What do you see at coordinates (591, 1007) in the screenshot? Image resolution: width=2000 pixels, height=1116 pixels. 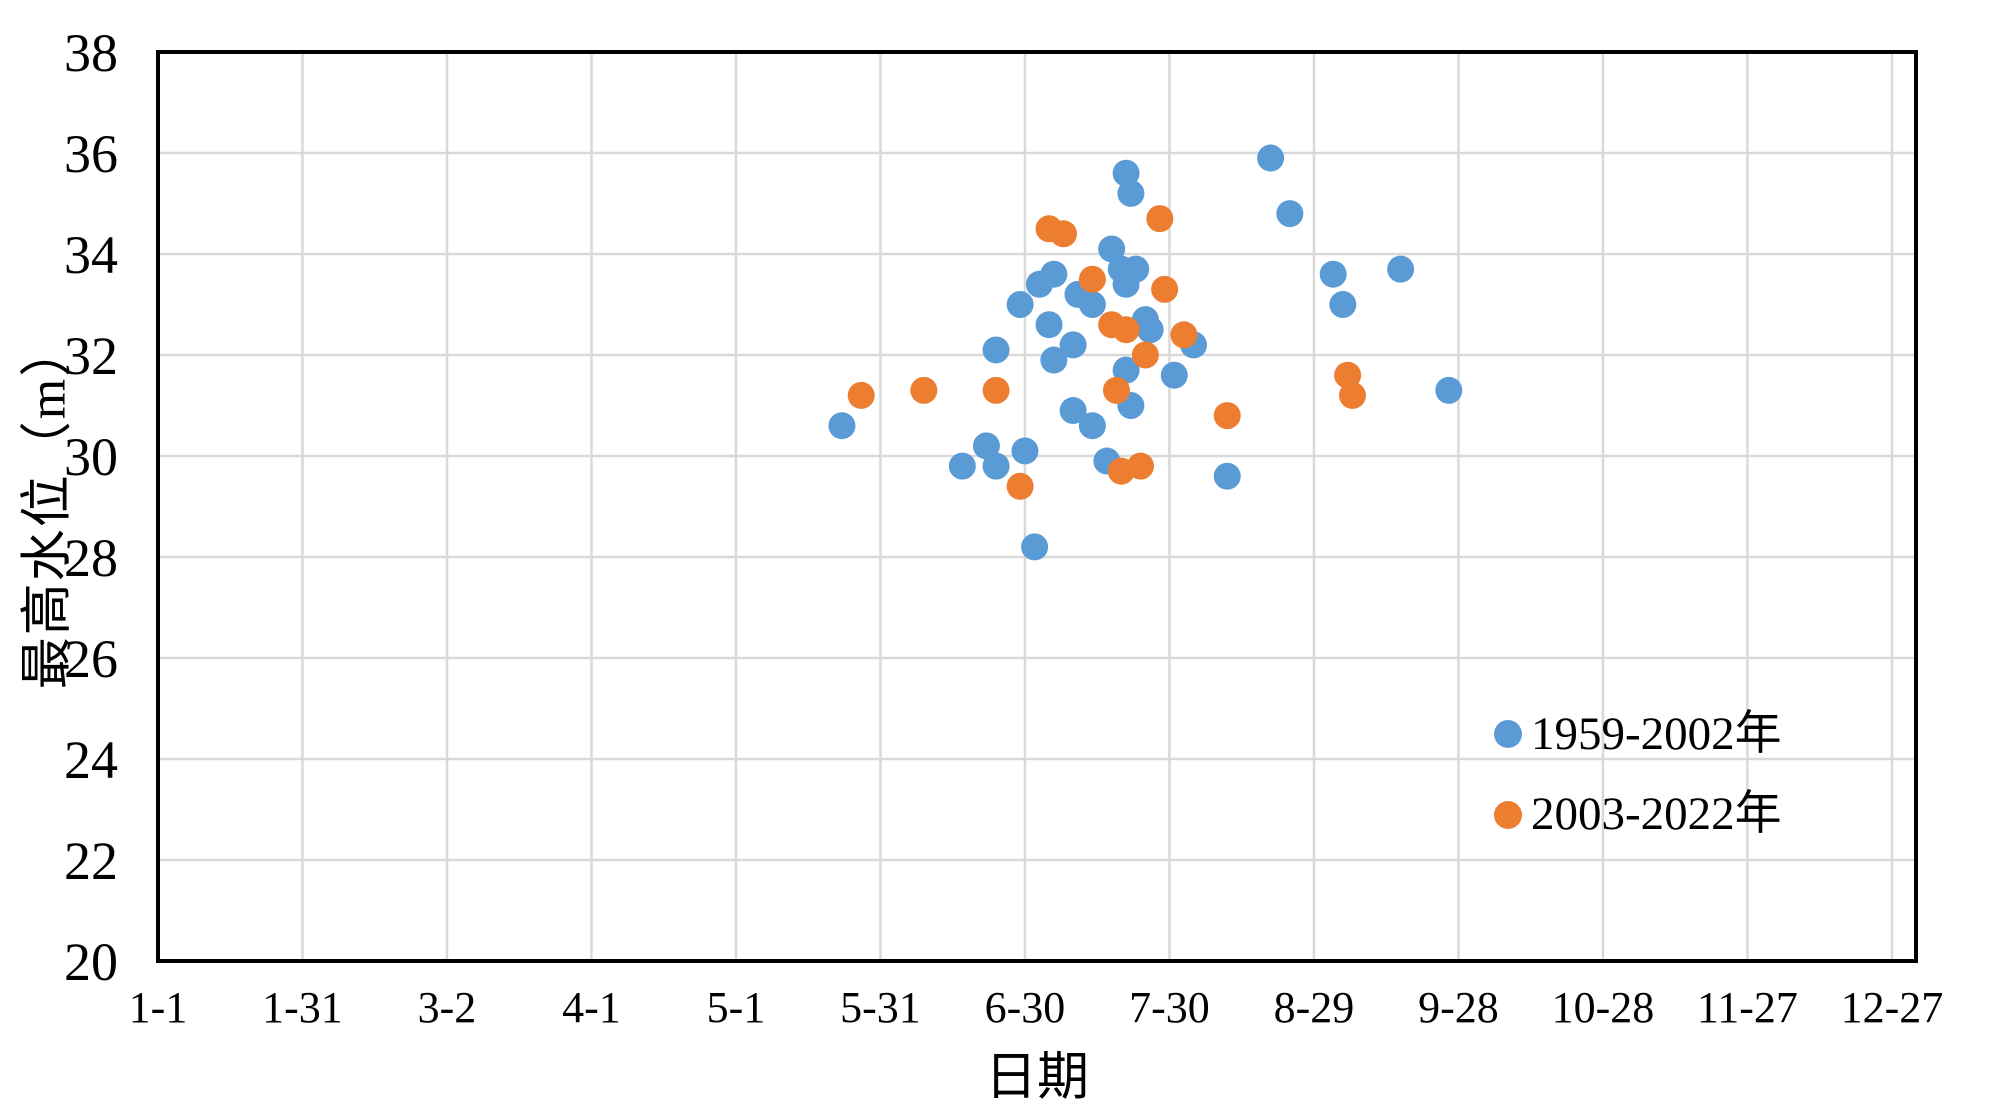 I see `x-tick-label: 4-1` at bounding box center [591, 1007].